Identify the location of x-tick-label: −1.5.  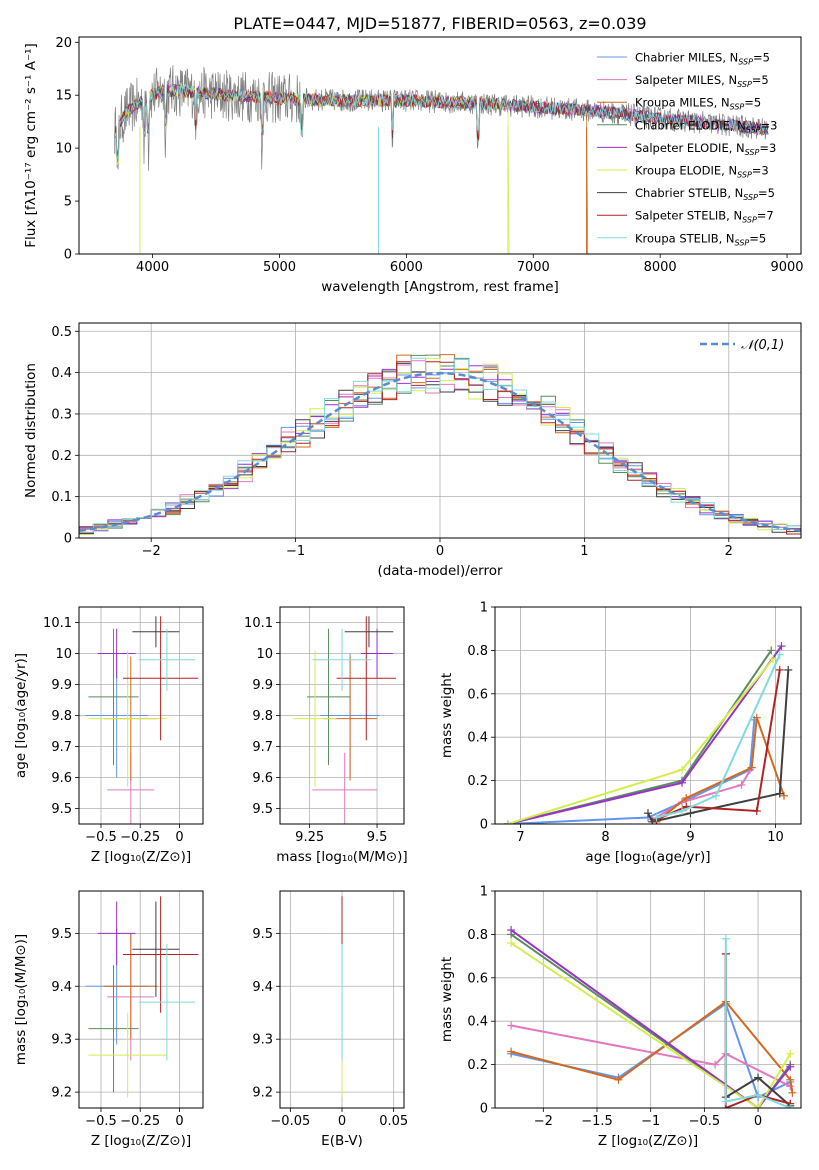
(597, 1121).